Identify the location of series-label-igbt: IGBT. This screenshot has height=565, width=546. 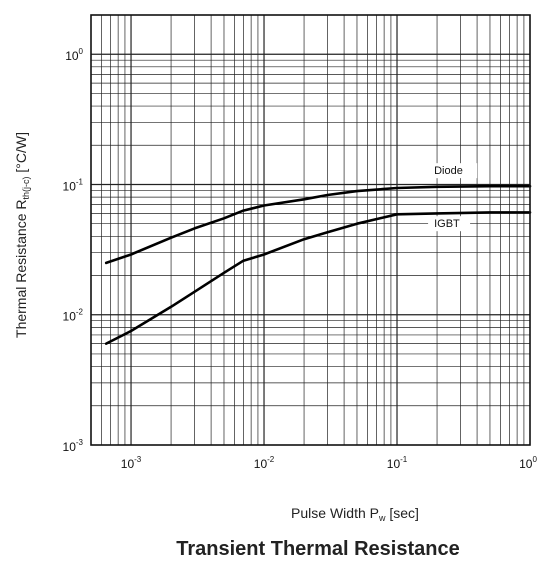
(447, 224).